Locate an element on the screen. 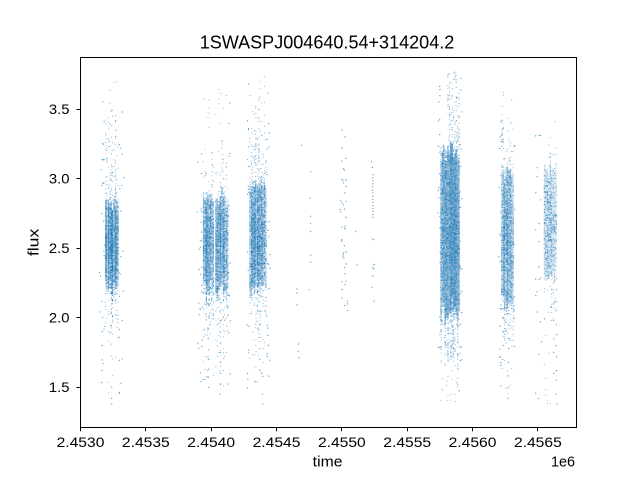  svg-text: 2.4565 is located at coordinates (538, 442).